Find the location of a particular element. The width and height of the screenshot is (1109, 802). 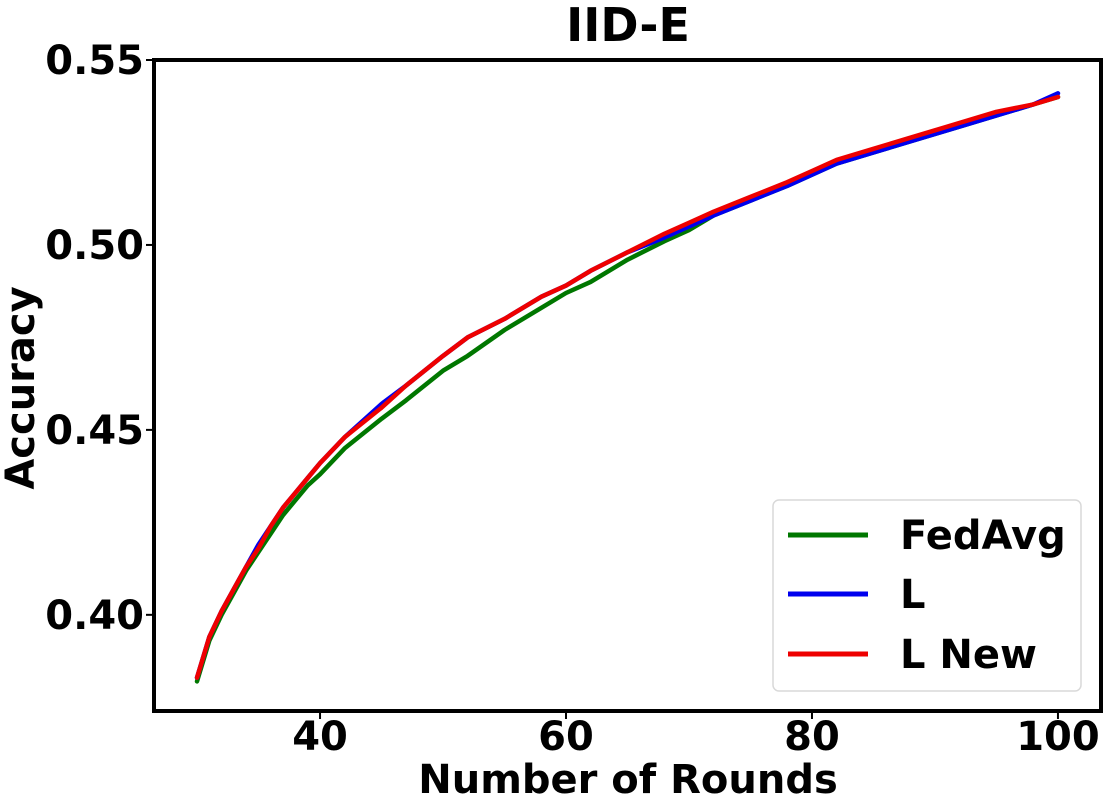

chart-title: IID-E is located at coordinates (628, 26).